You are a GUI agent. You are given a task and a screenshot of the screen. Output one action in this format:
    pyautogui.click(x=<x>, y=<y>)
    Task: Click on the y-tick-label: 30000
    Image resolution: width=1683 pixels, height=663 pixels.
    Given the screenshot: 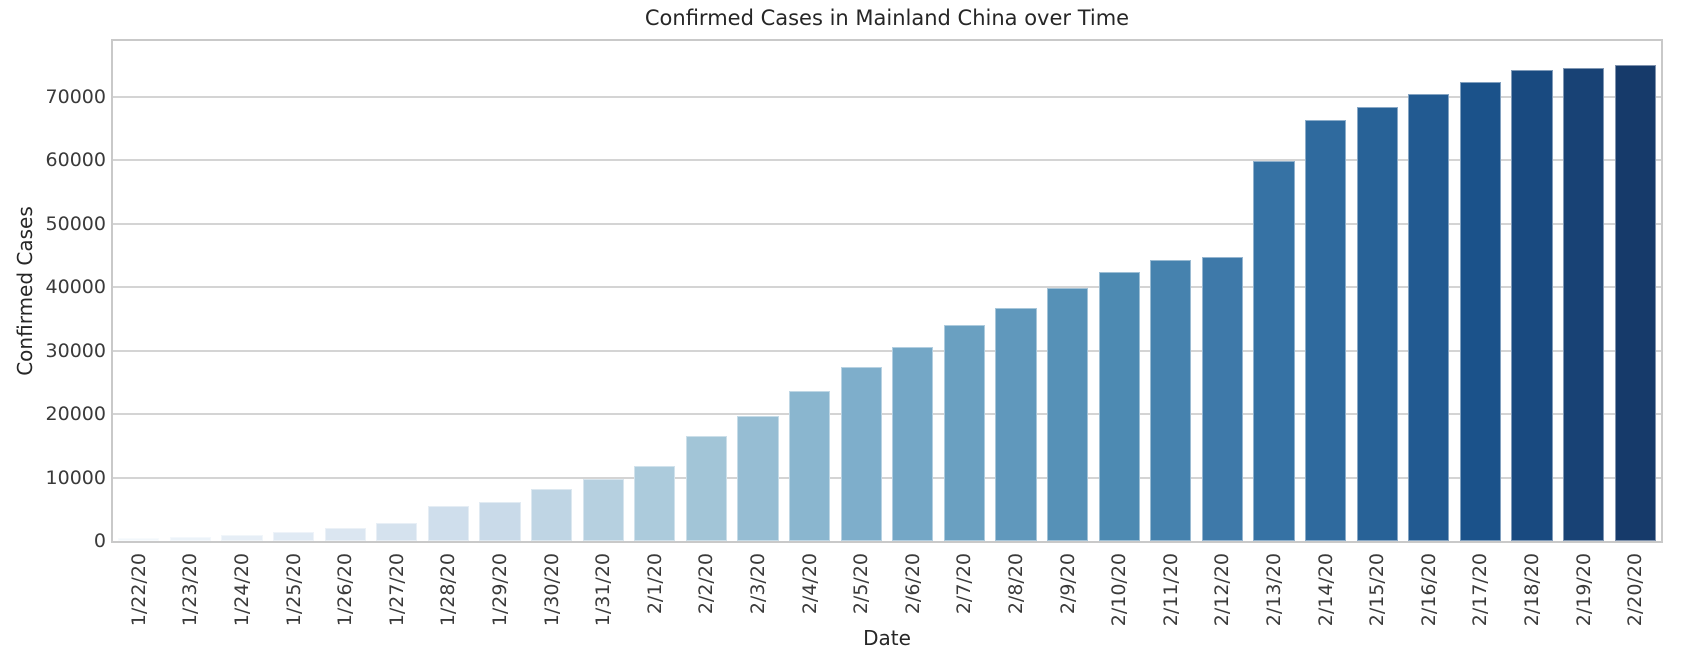 What is the action you would take?
    pyautogui.click(x=75, y=350)
    